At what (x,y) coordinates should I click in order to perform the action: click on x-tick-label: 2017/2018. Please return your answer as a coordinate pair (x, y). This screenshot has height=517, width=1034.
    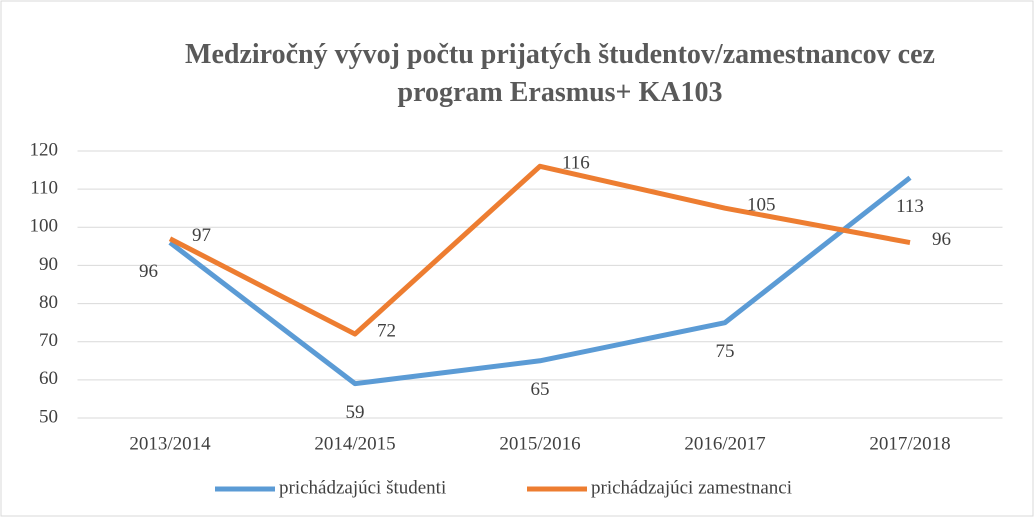
    Looking at the image, I should click on (909, 443).